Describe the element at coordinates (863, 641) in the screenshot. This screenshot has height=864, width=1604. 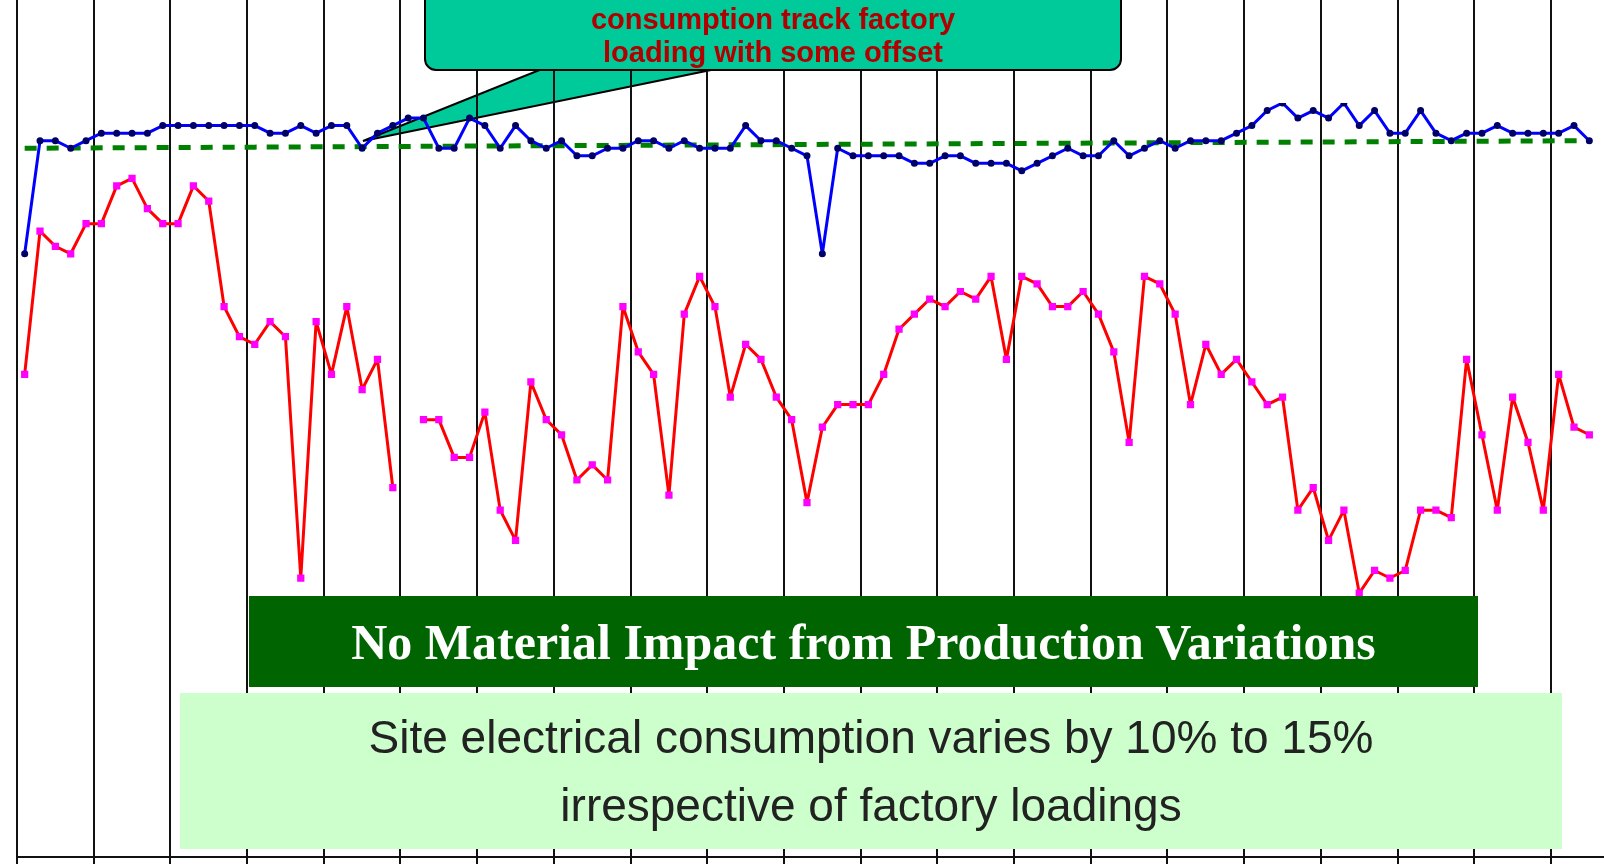
I see `text-banner: No Material Impact from Production Variations` at that location.